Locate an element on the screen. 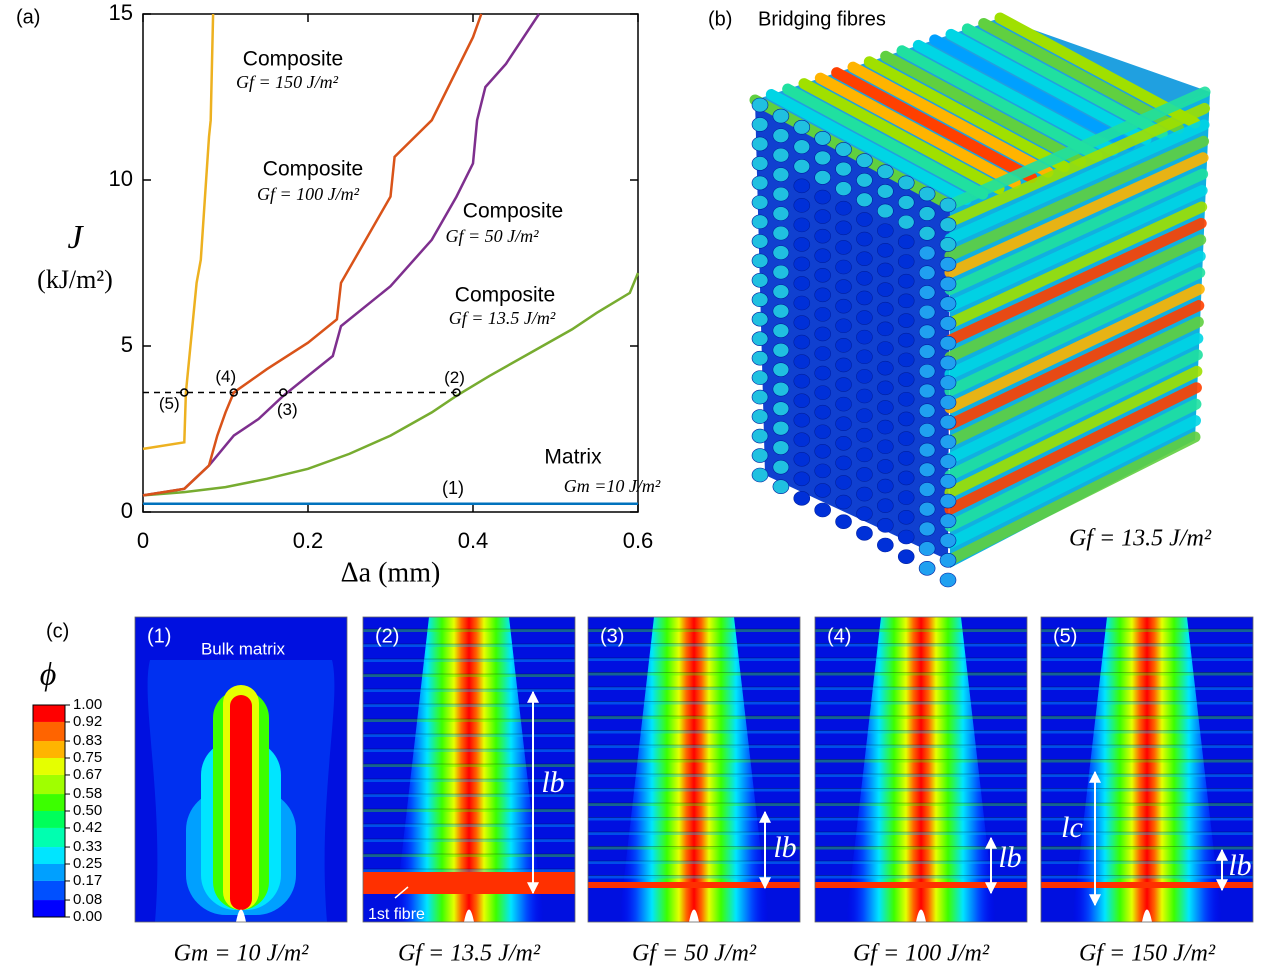  contour-column is located at coordinates (694, 769).